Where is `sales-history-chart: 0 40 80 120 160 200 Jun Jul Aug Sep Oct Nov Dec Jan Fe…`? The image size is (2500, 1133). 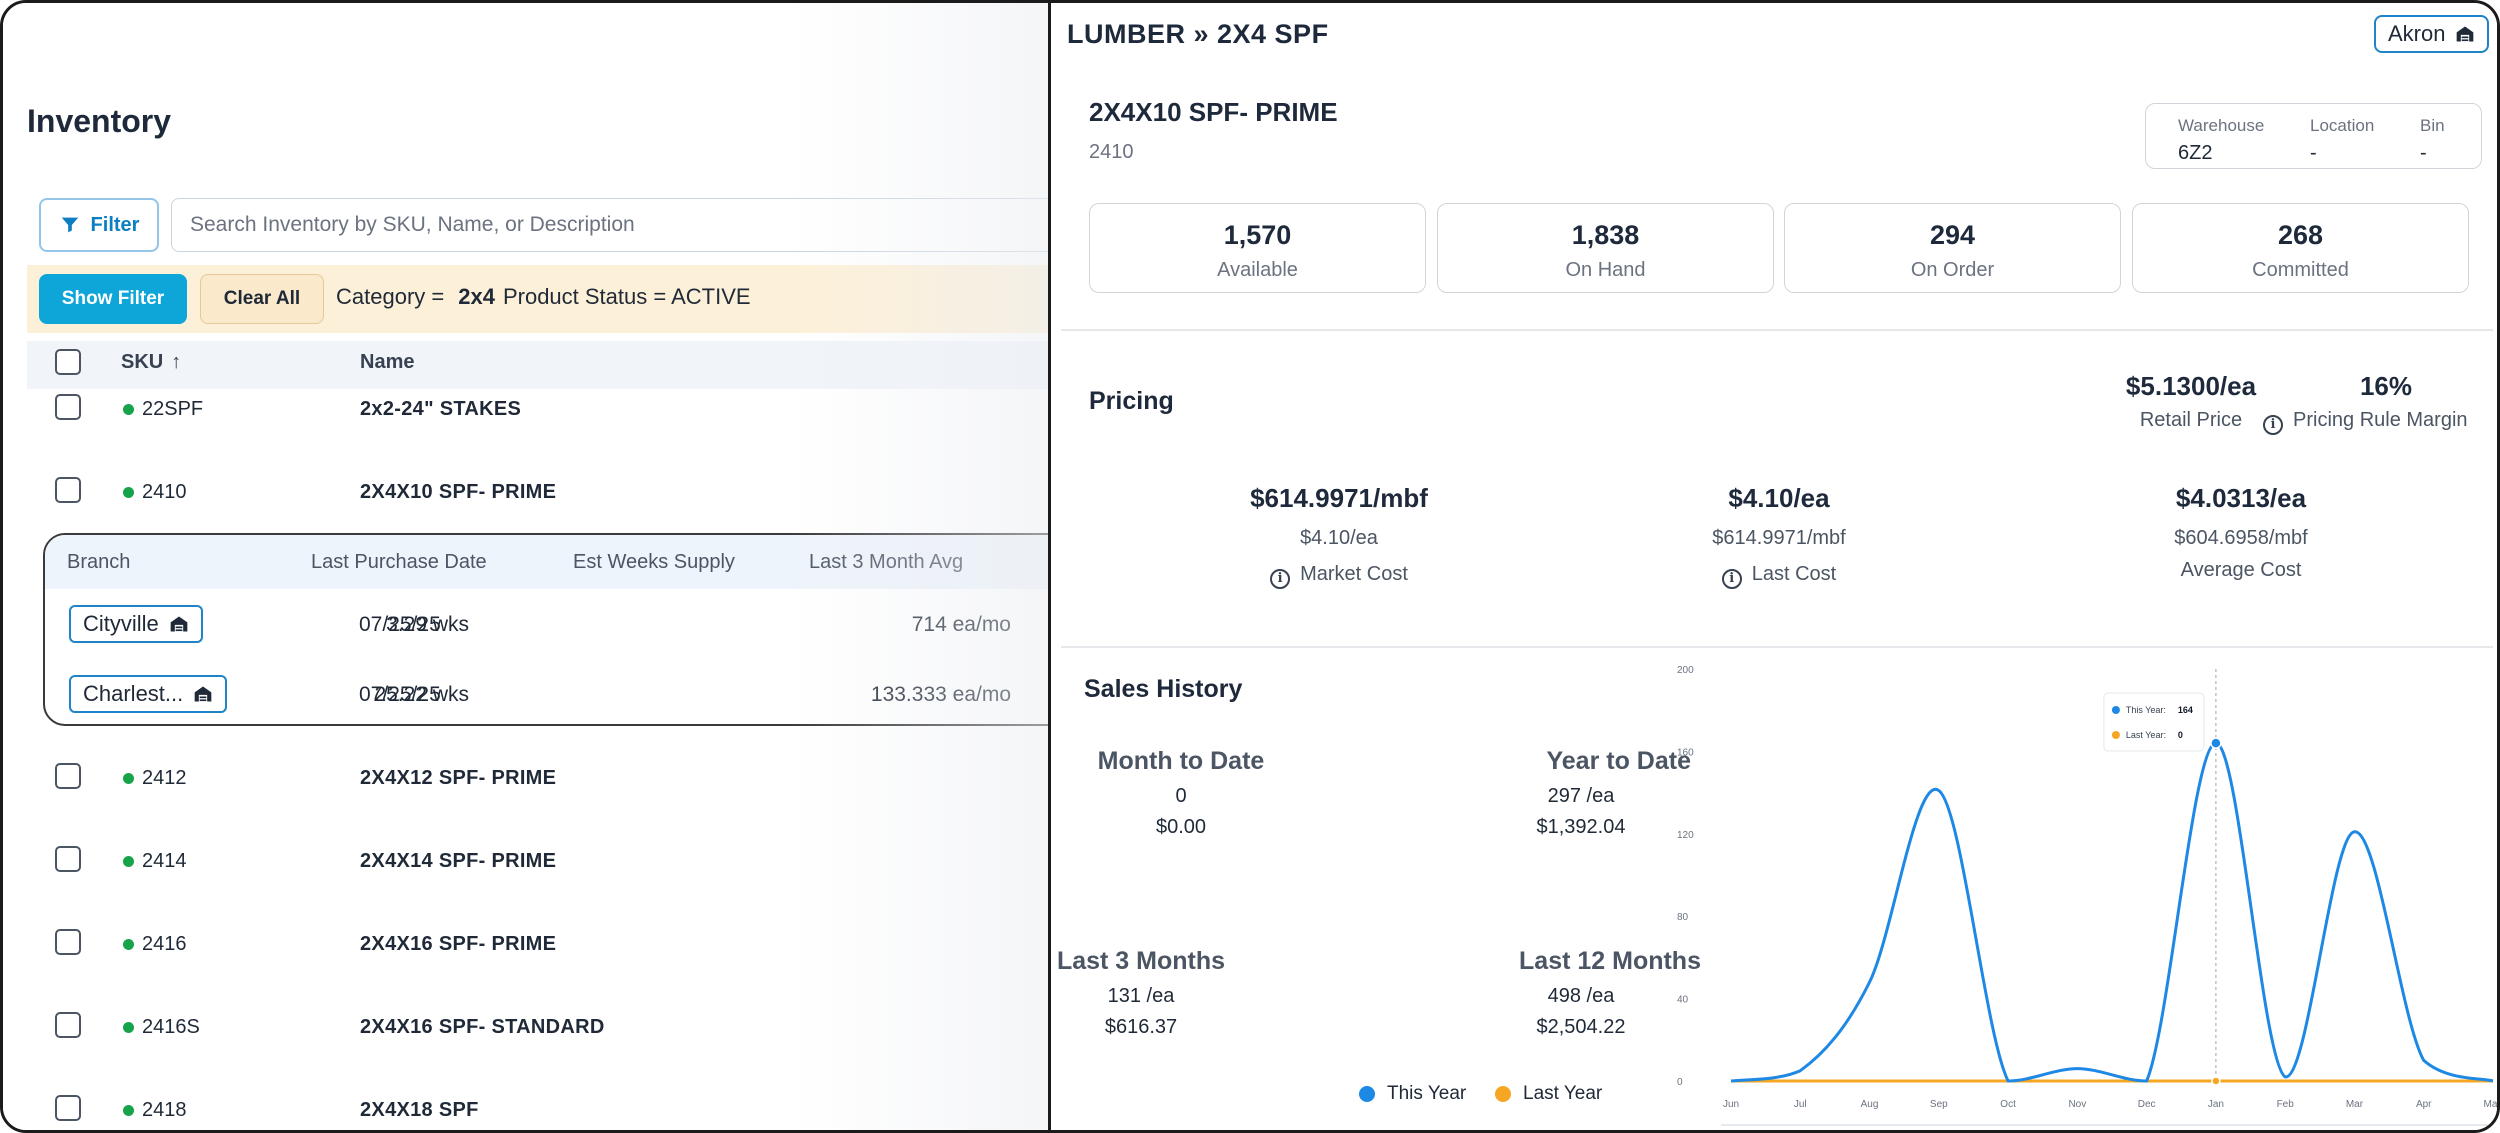 sales-history-chart: 0 40 80 120 160 200 Jun Jul Aug Sep Oct Nov Dec Jan Fe… is located at coordinates (2080, 893).